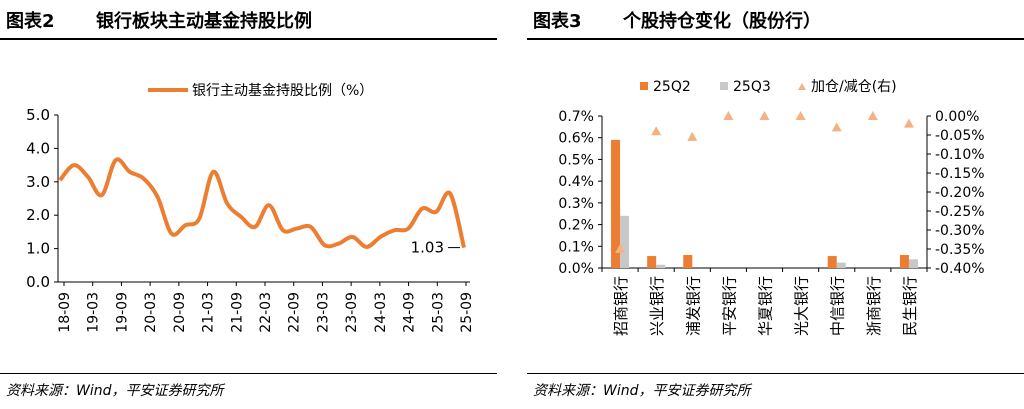  What do you see at coordinates (427, 248) in the screenshot?
I see `annotation-label: 1.03` at bounding box center [427, 248].